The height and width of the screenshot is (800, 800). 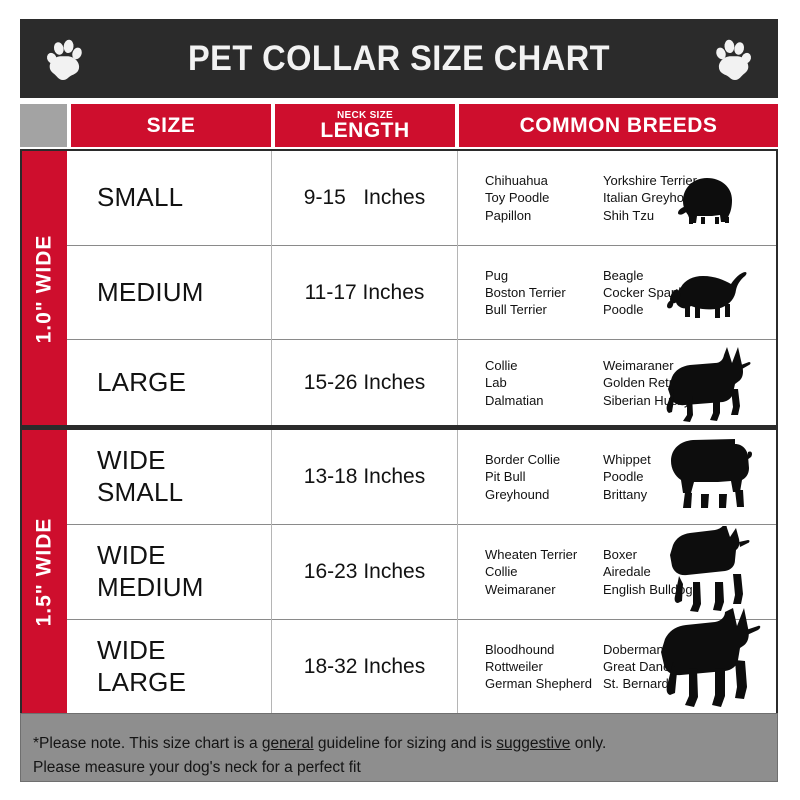 What do you see at coordinates (514, 383) in the screenshot?
I see `breed-list-column-1: Collie Lab Dalmatian` at bounding box center [514, 383].